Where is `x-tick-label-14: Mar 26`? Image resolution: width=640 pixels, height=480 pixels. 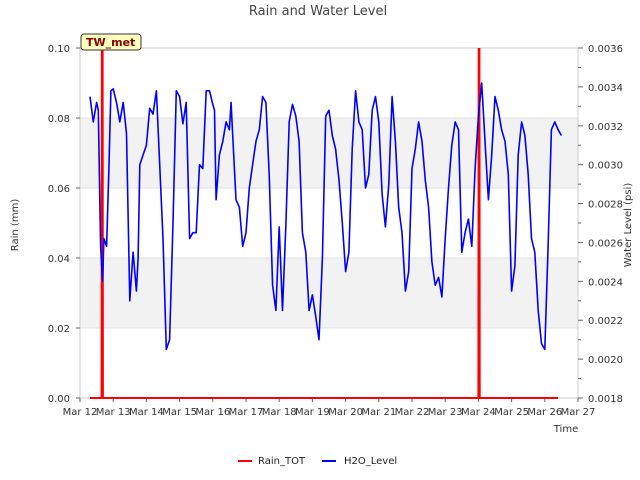
x-tick-label-14: Mar 26 is located at coordinates (544, 412).